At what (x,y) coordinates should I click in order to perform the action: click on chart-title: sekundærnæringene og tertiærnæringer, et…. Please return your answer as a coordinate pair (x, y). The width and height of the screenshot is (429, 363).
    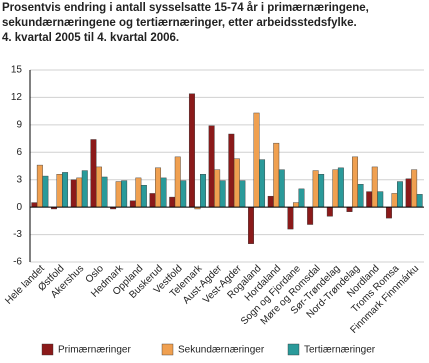
    Looking at the image, I should click on (179, 23).